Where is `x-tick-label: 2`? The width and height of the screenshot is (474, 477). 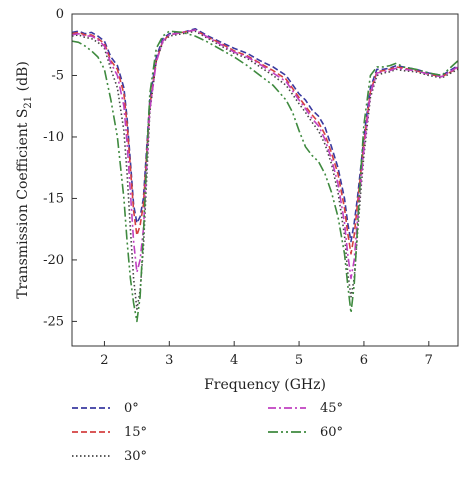
x-tick-label: 2 is located at coordinates (104, 360).